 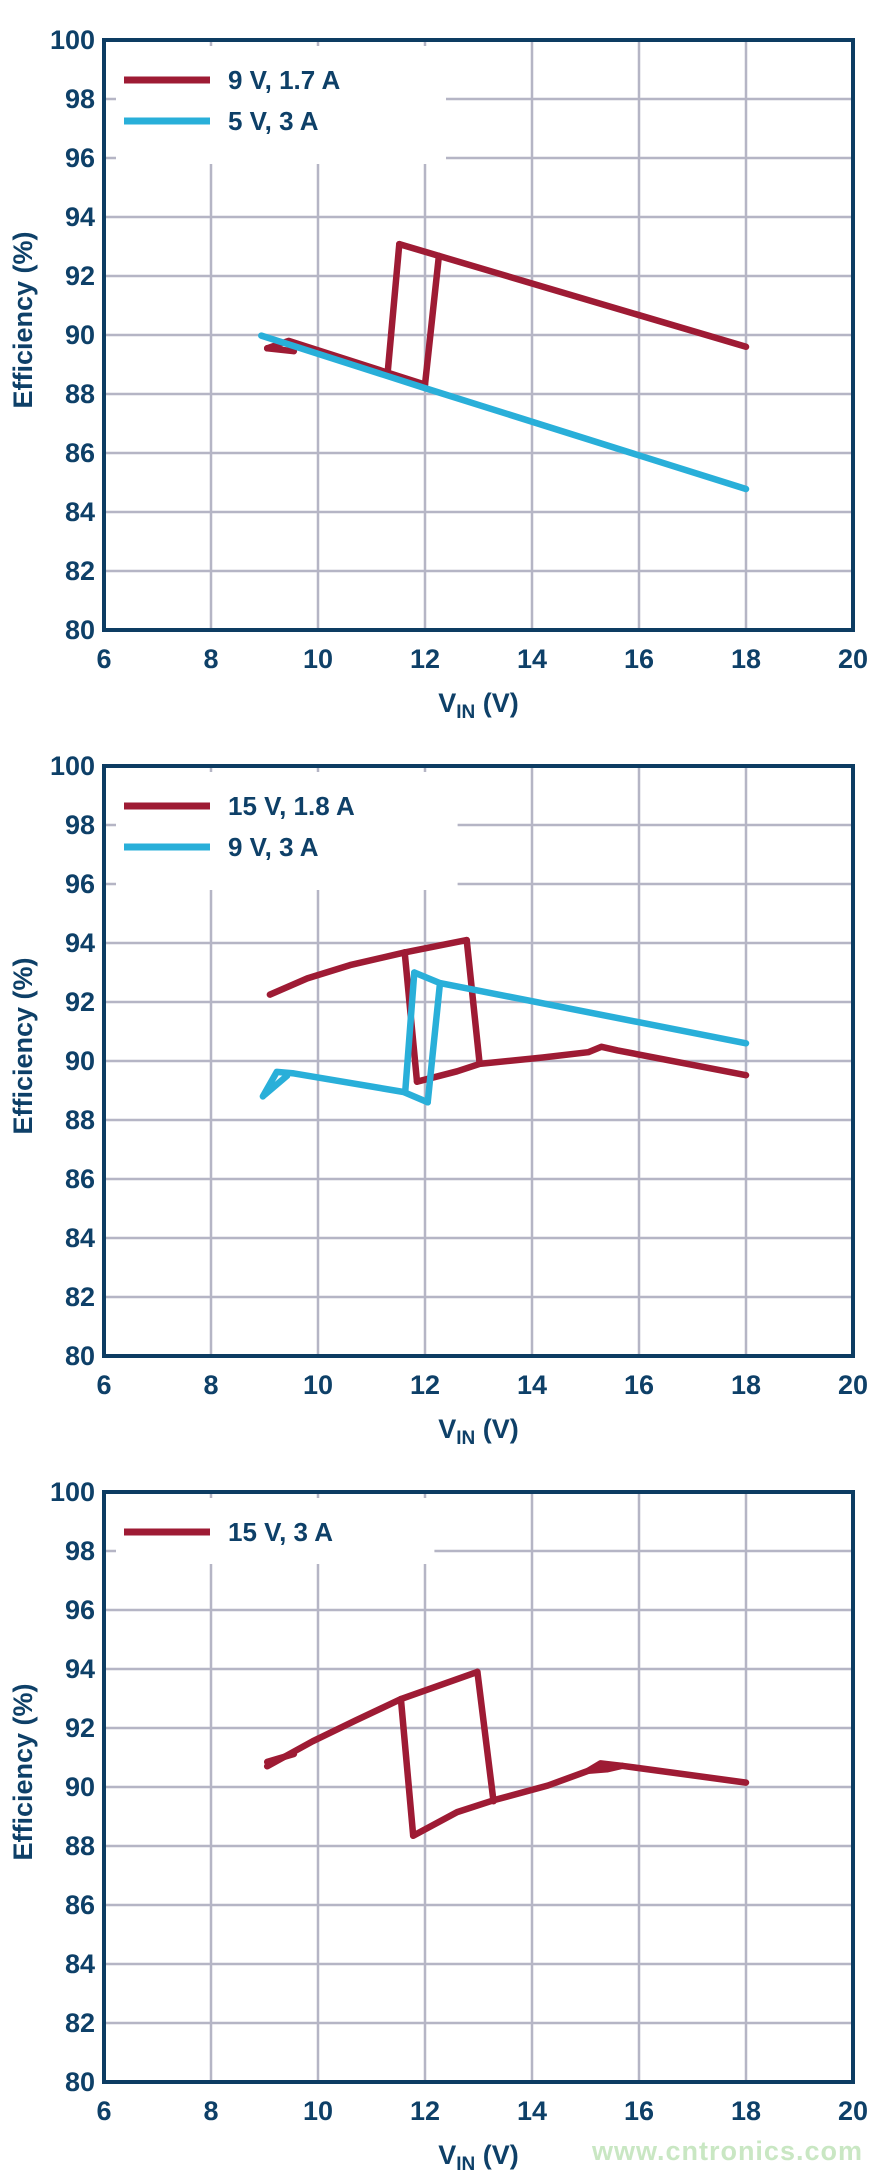 What do you see at coordinates (291, 806) in the screenshot?
I see `legend-label: 15 V, 1.8 A` at bounding box center [291, 806].